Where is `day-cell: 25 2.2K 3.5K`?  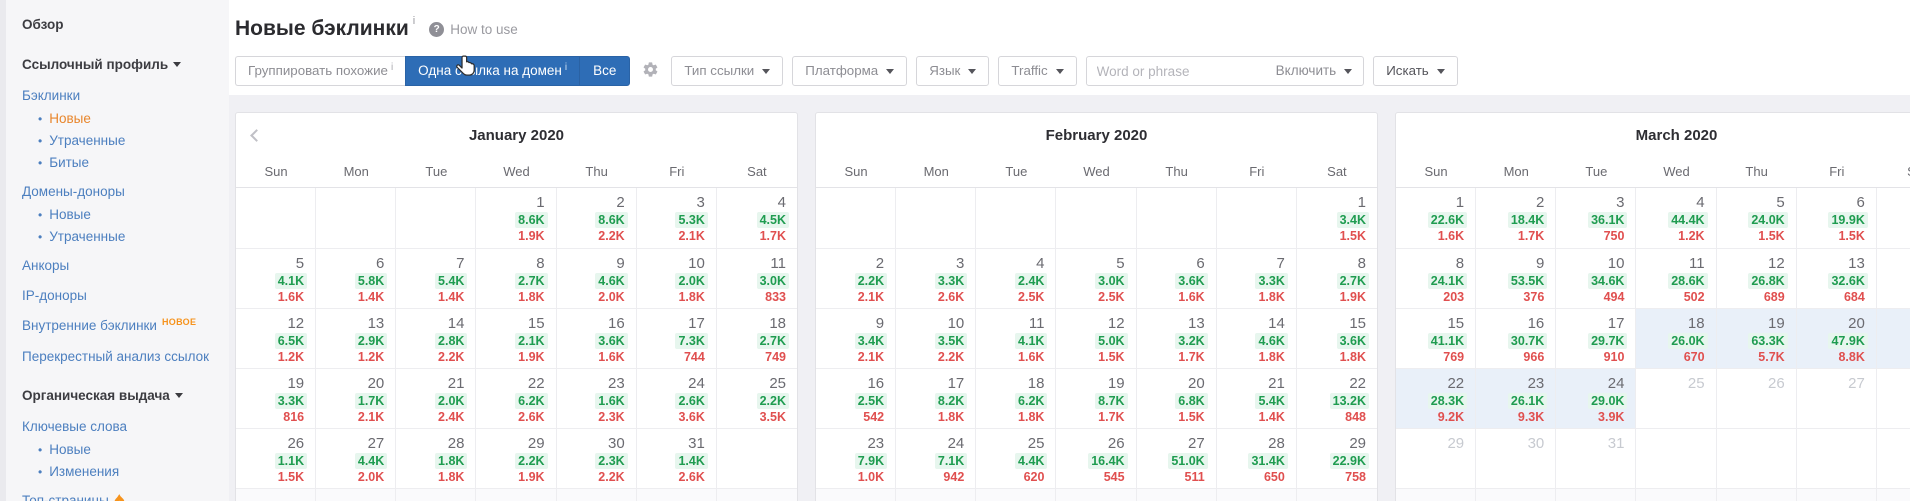 day-cell: 25 2.2K 3.5K is located at coordinates (757, 398).